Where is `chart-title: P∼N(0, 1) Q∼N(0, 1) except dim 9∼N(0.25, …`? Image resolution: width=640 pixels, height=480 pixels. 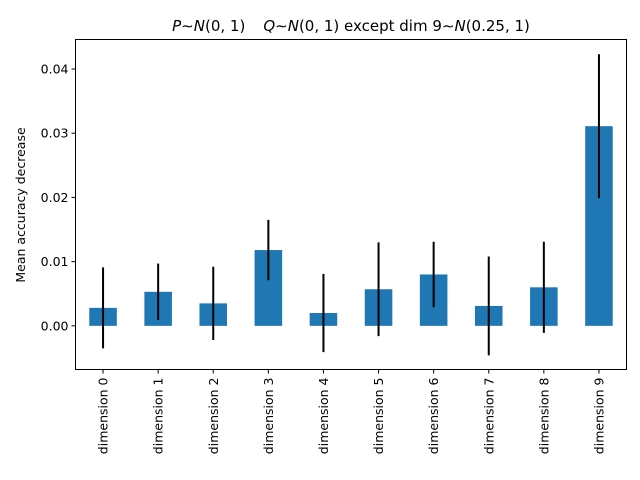
chart-title: P∼N(0, 1) Q∼N(0, 1) except dim 9∼N(0.25, … is located at coordinates (351, 26).